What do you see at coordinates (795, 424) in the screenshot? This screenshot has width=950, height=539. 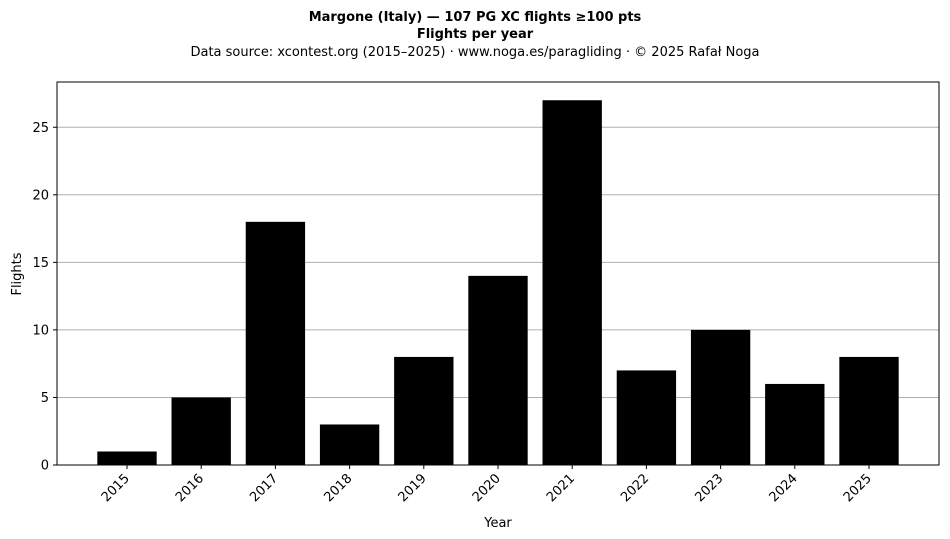 I see `bar-2024` at bounding box center [795, 424].